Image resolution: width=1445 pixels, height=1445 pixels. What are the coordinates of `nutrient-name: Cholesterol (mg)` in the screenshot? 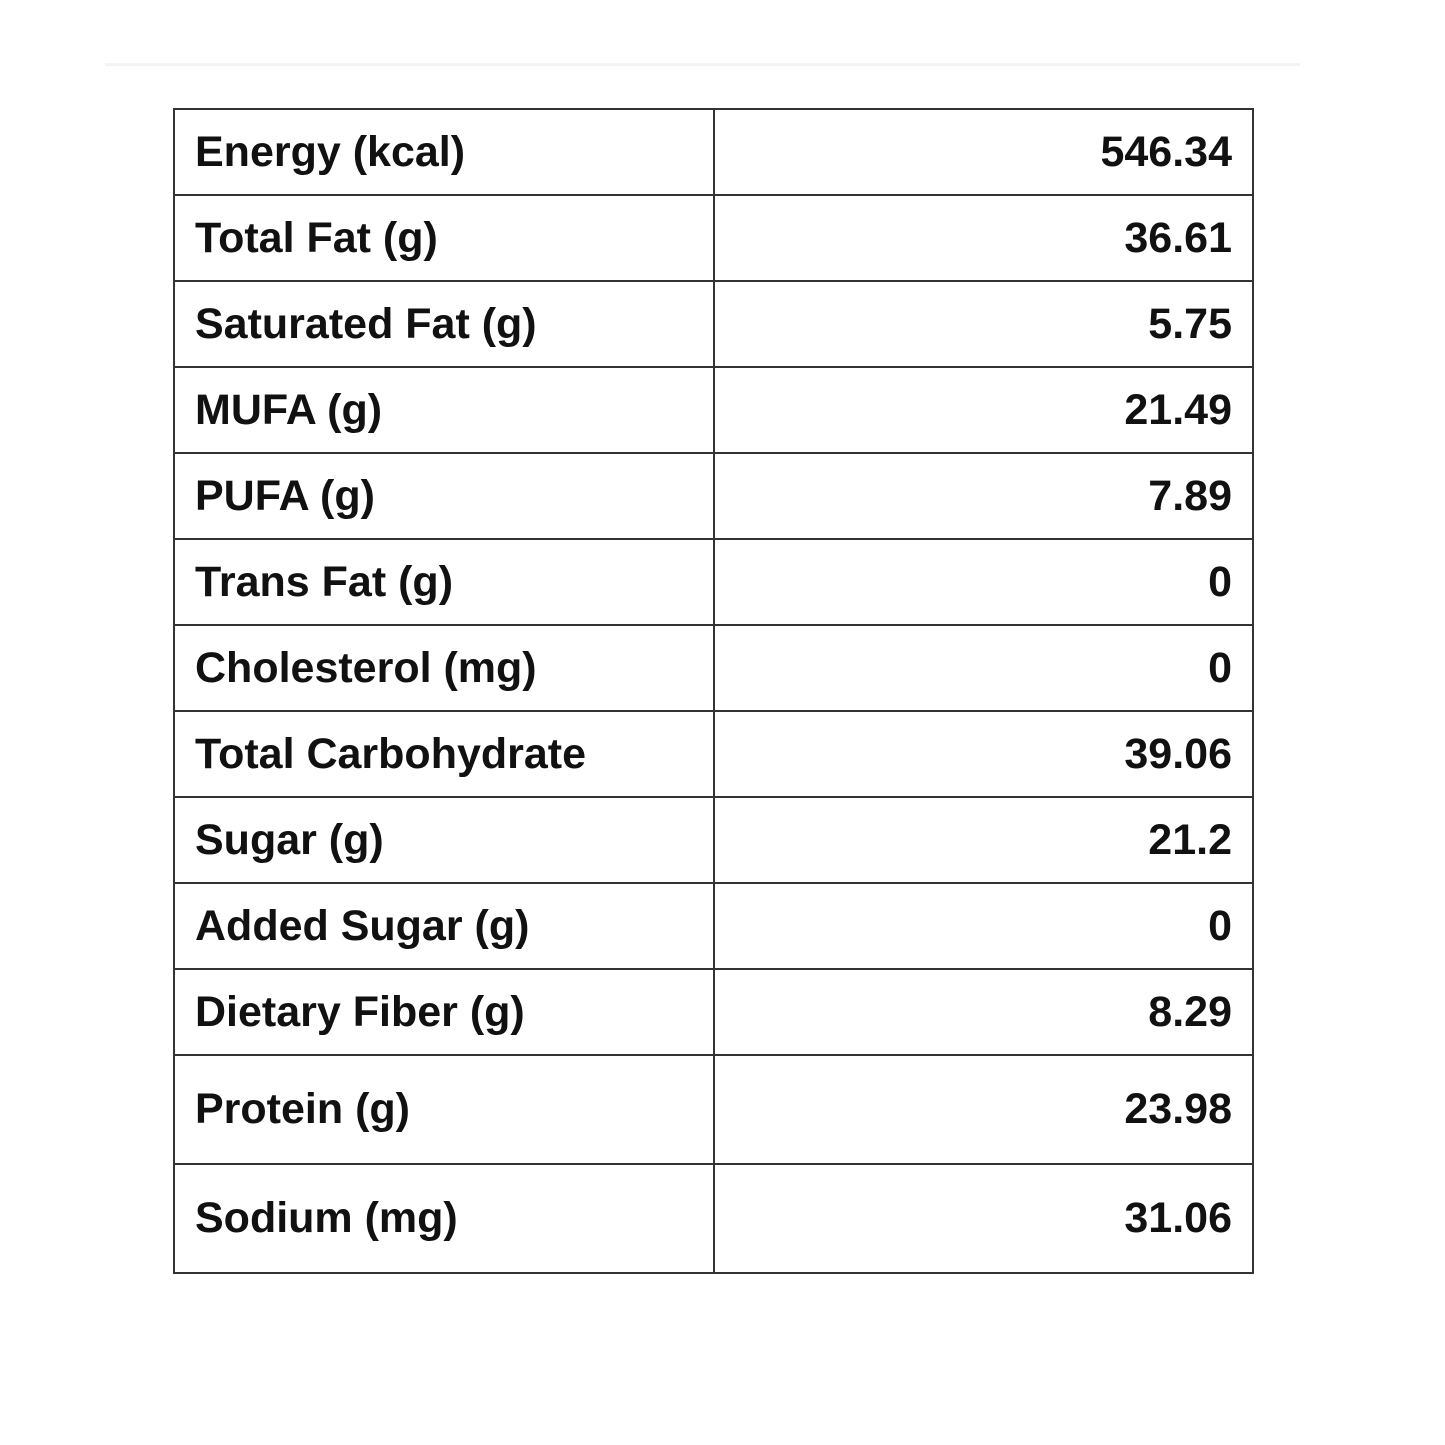 It's located at (444, 668).